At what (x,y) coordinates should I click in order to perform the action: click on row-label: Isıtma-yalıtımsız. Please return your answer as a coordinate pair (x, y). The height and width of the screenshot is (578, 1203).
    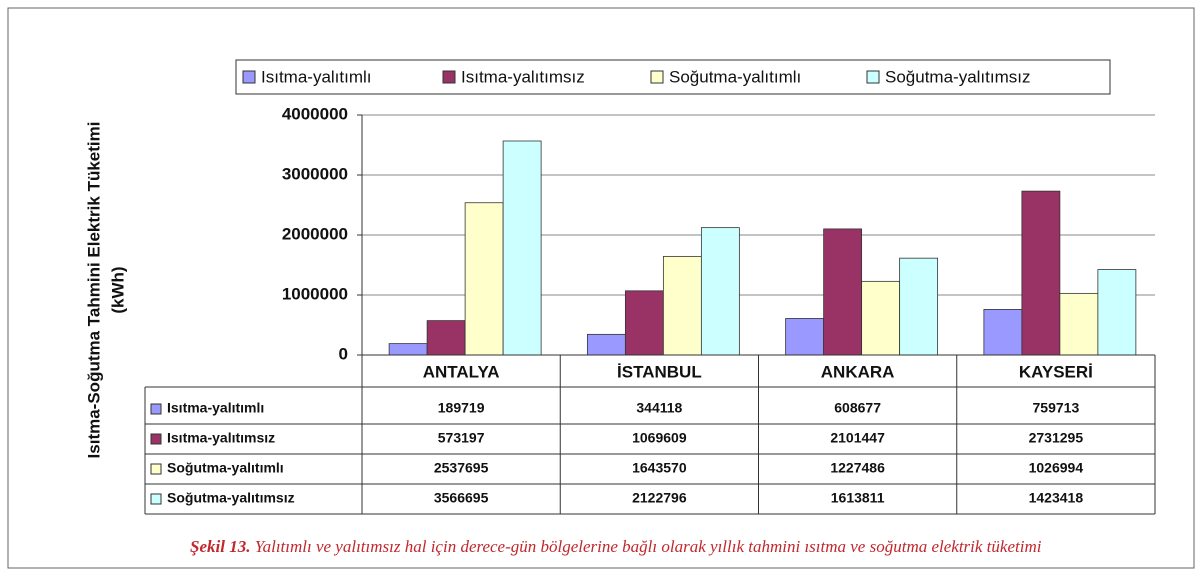
    Looking at the image, I should click on (221, 438).